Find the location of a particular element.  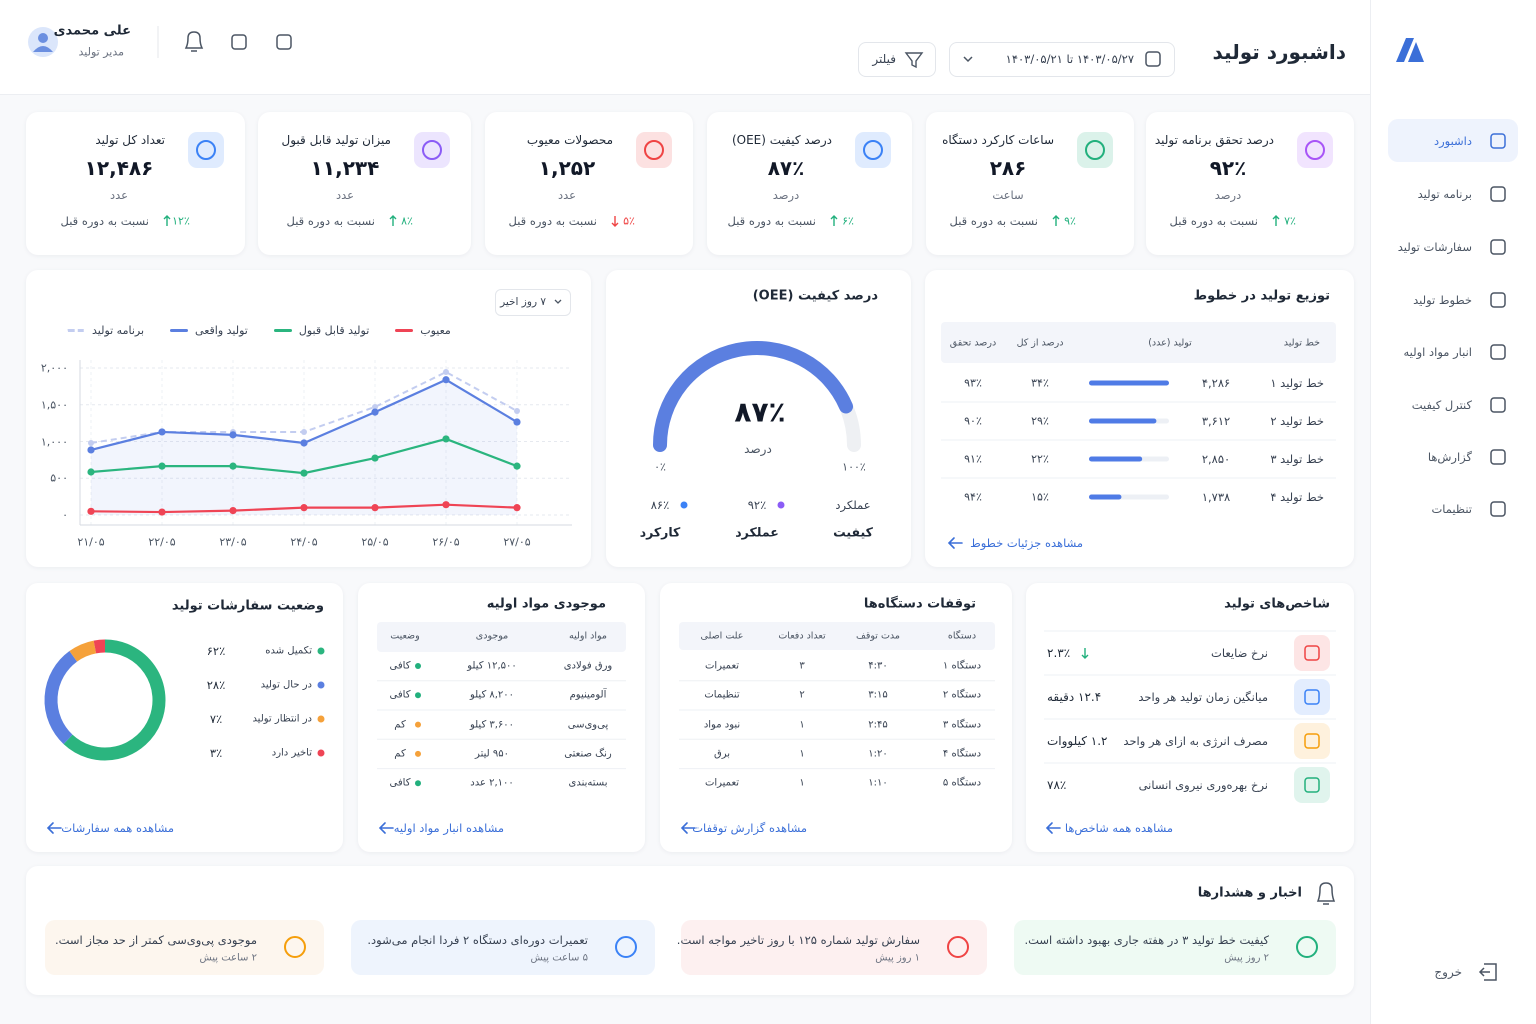

table-cell: ۱:۲۰ is located at coordinates (878, 754).